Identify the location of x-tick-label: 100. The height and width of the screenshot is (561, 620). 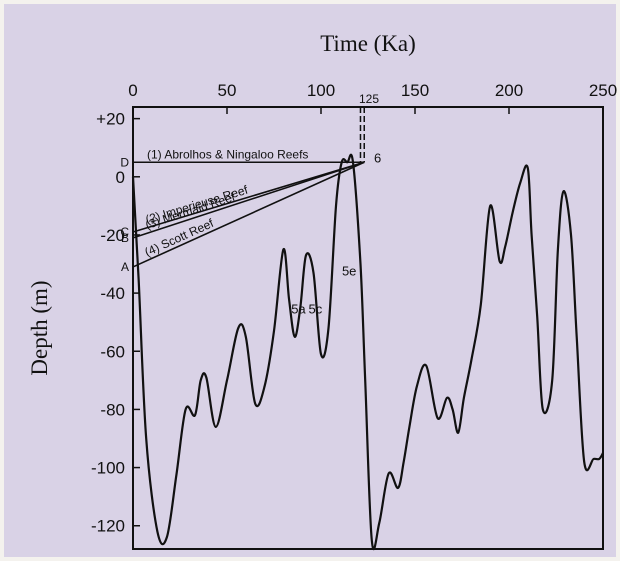
(321, 90).